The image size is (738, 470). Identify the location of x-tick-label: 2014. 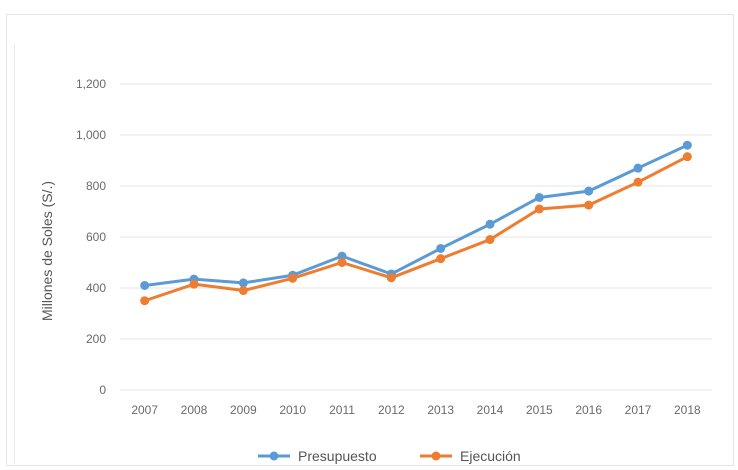
(490, 410).